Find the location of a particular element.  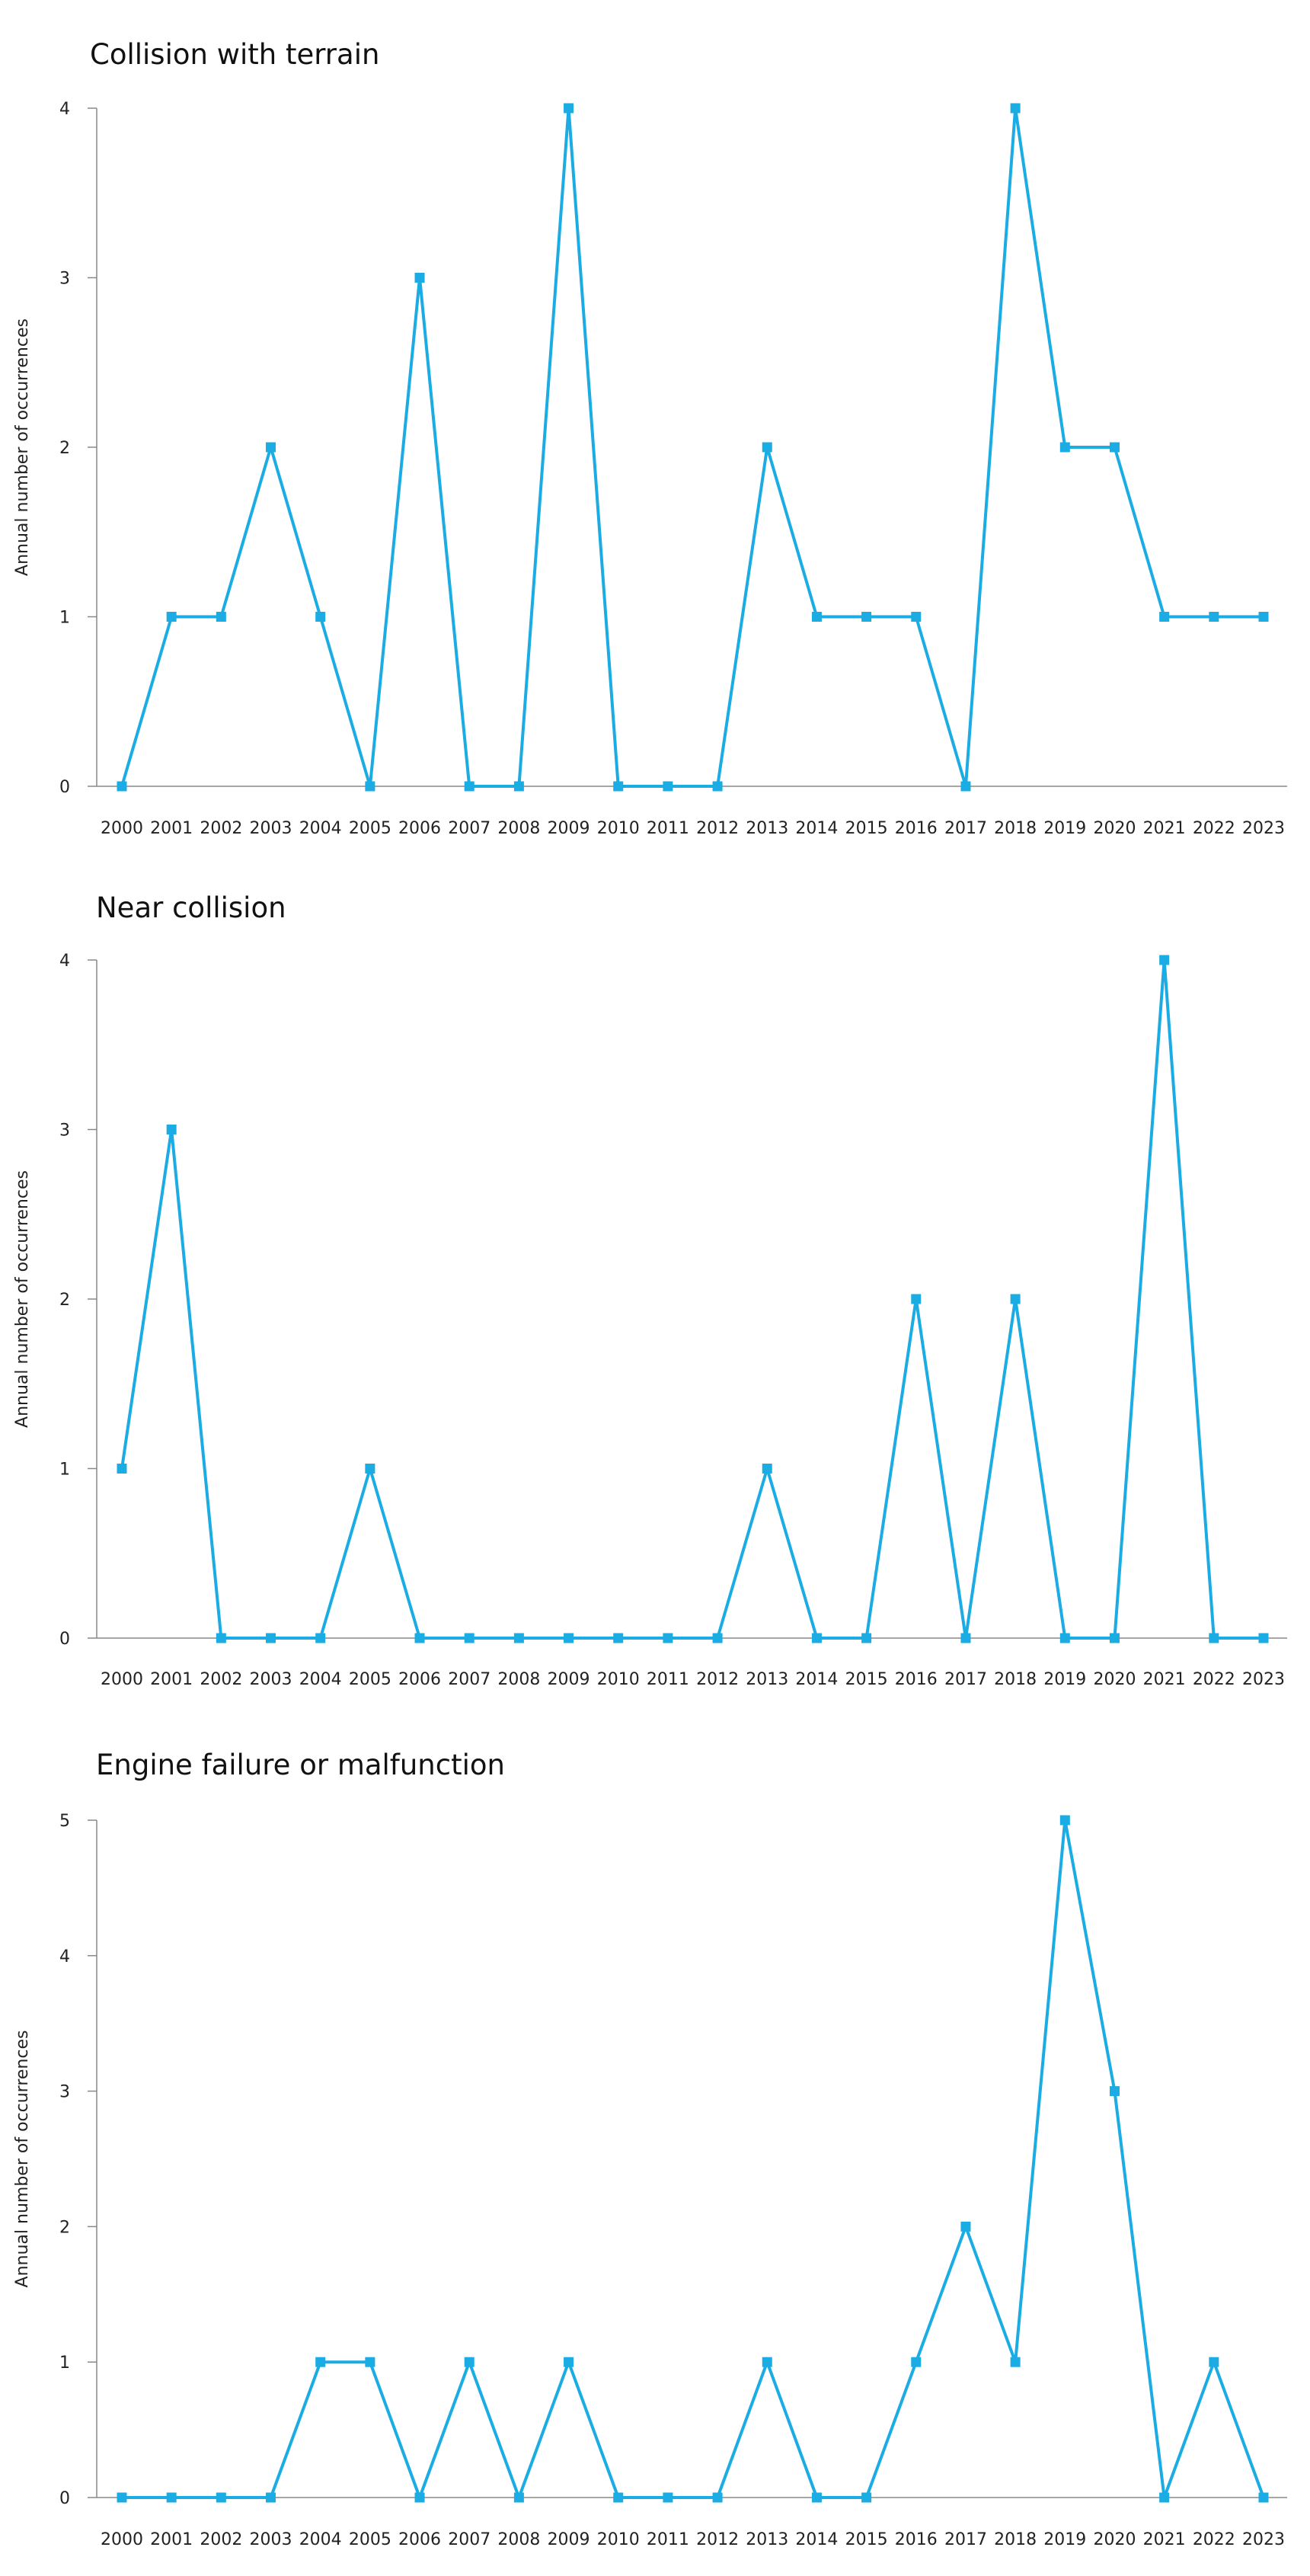

x-tick-label: 2006 is located at coordinates (419, 828).